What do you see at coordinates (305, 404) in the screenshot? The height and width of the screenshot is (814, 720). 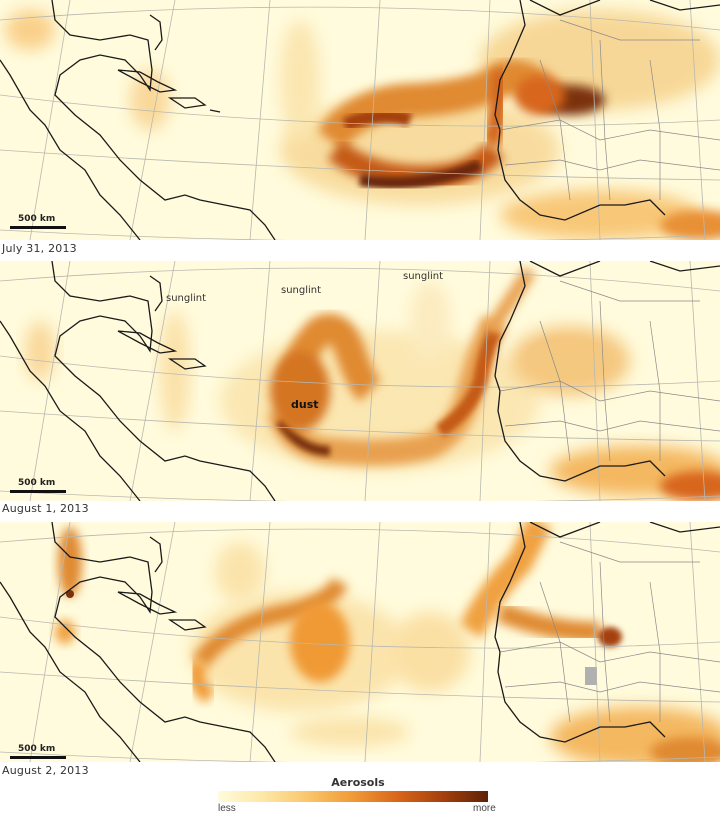 I see `dust-label: dust` at bounding box center [305, 404].